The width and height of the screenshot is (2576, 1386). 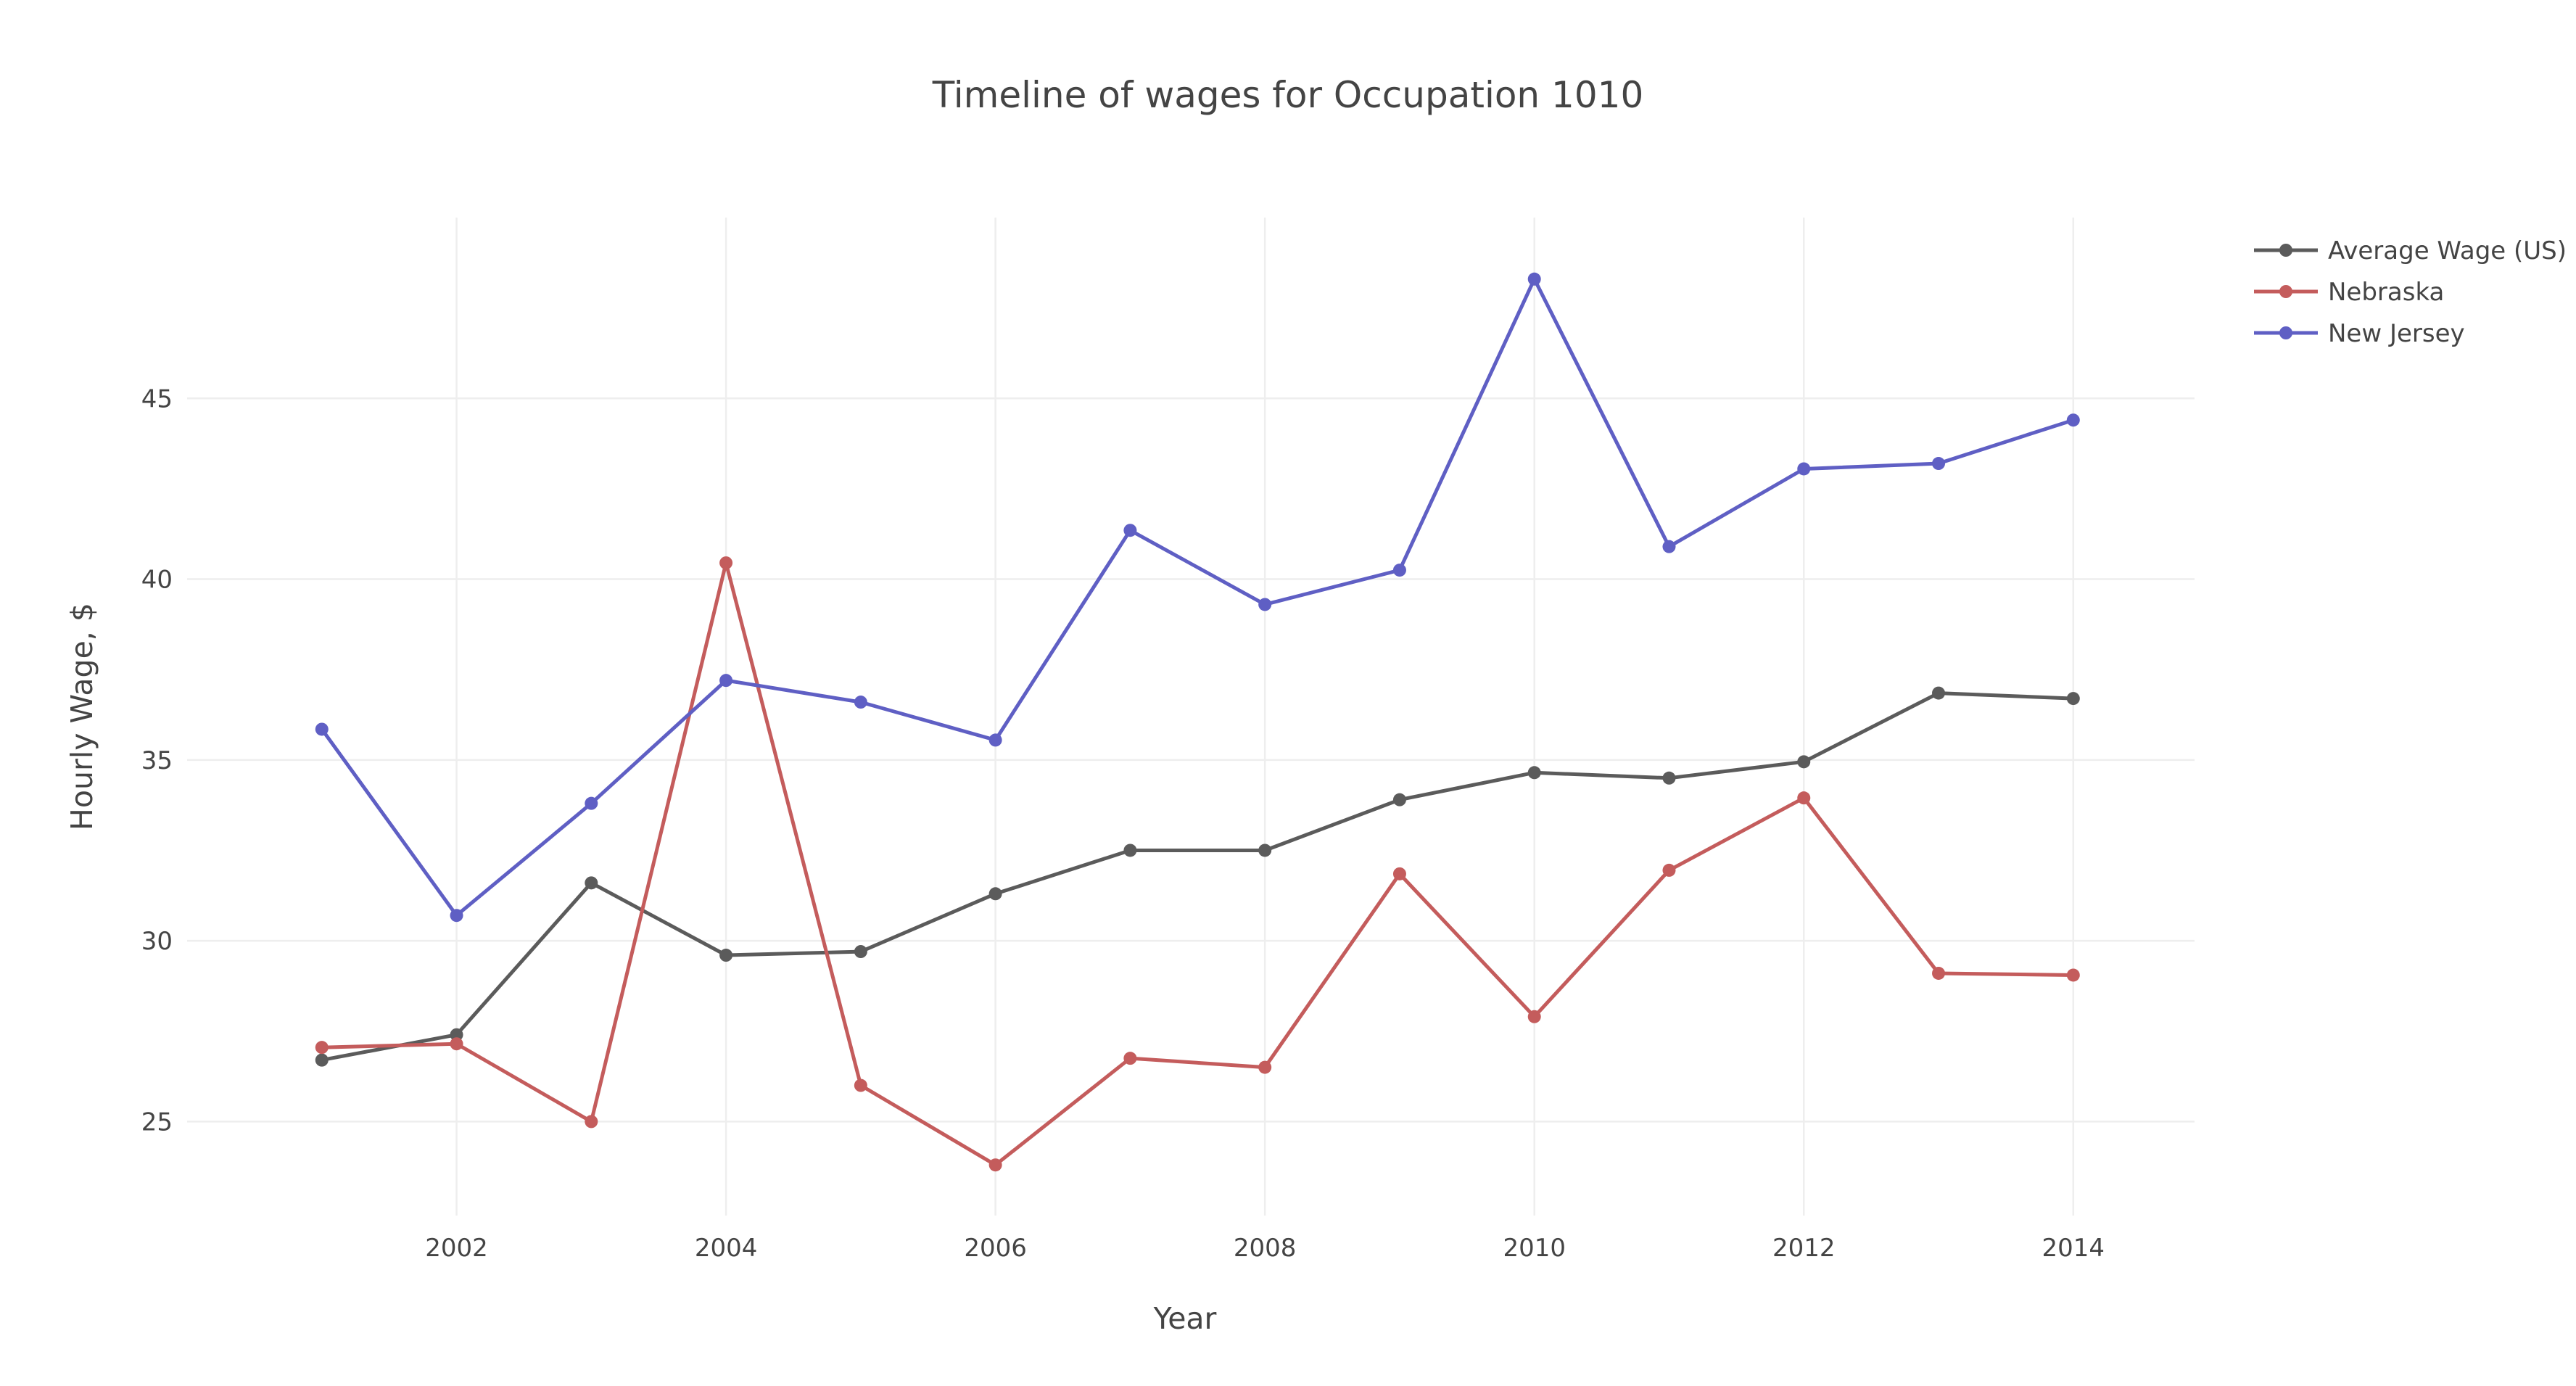 What do you see at coordinates (1534, 1248) in the screenshot?
I see `x-tick-label: 2010` at bounding box center [1534, 1248].